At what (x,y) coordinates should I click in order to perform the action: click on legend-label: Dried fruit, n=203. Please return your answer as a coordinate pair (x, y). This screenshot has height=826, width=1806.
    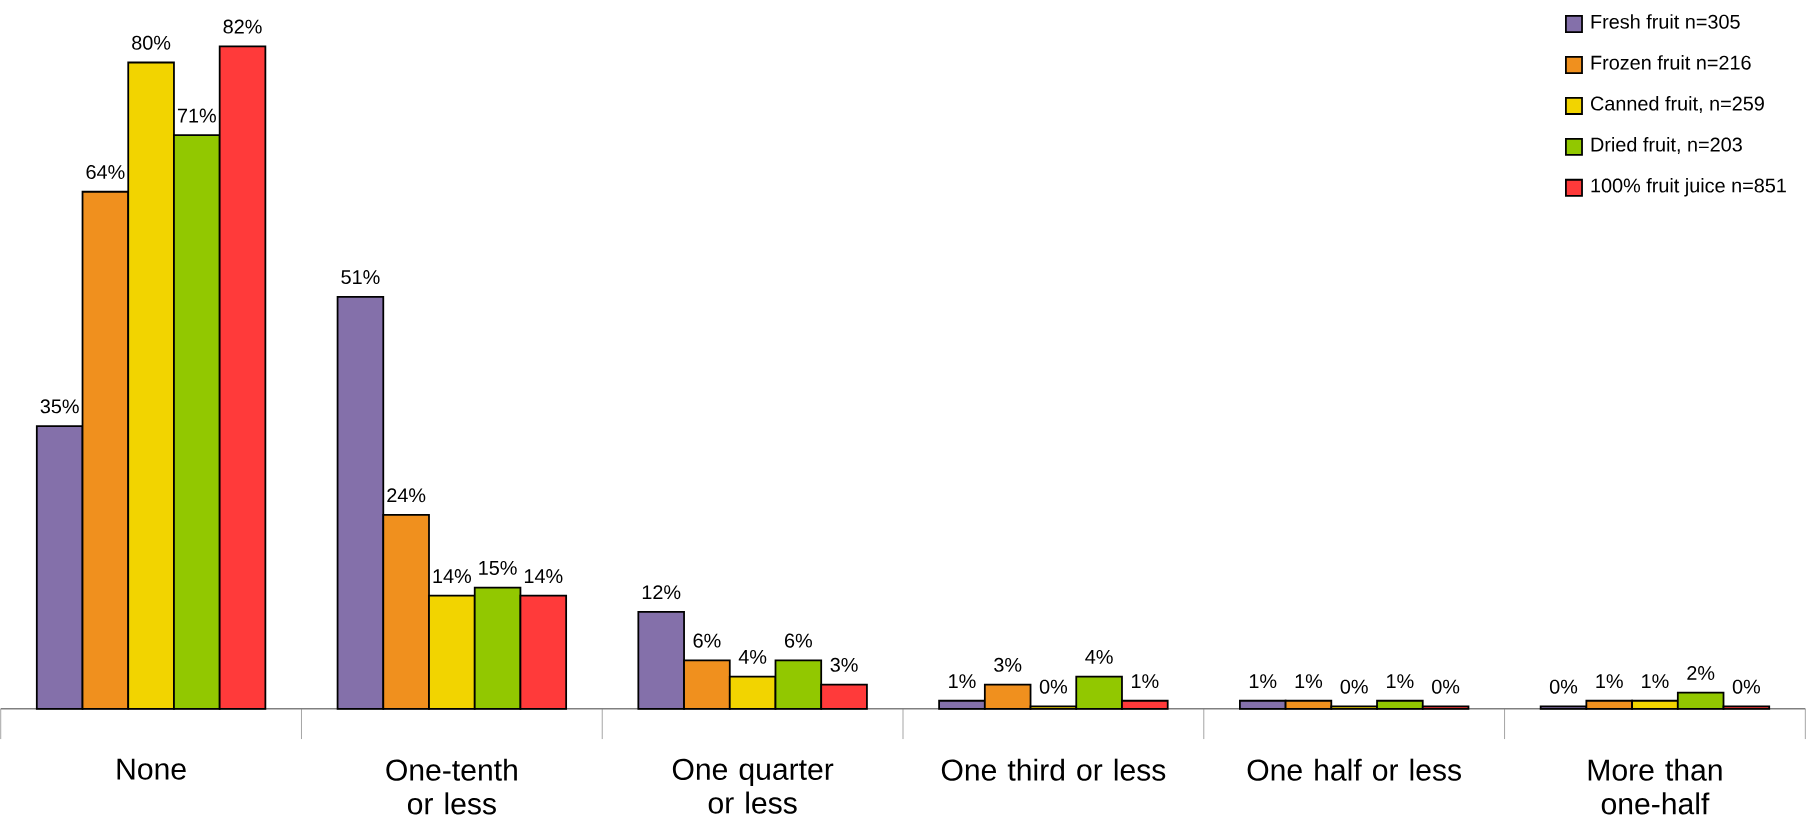
    Looking at the image, I should click on (1666, 145).